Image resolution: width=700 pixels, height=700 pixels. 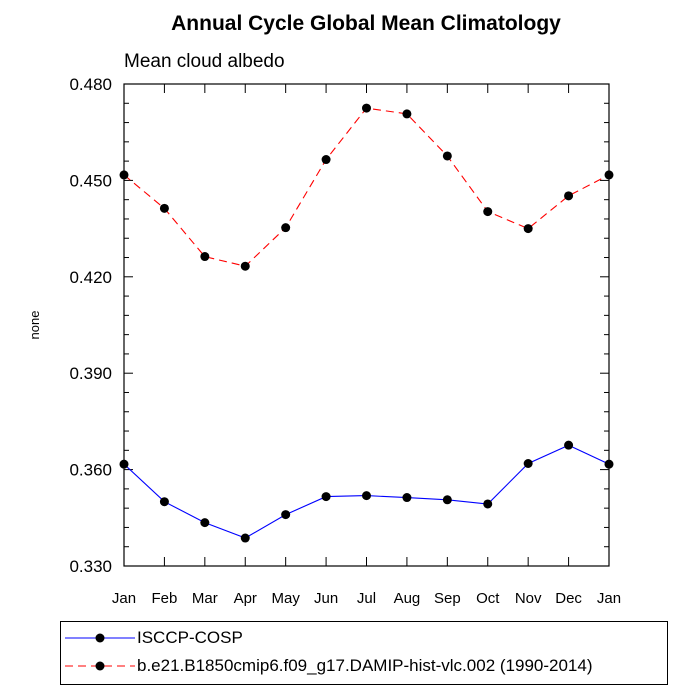 What do you see at coordinates (204, 61) in the screenshot?
I see `chart-subtitle: Mean cloud albedo` at bounding box center [204, 61].